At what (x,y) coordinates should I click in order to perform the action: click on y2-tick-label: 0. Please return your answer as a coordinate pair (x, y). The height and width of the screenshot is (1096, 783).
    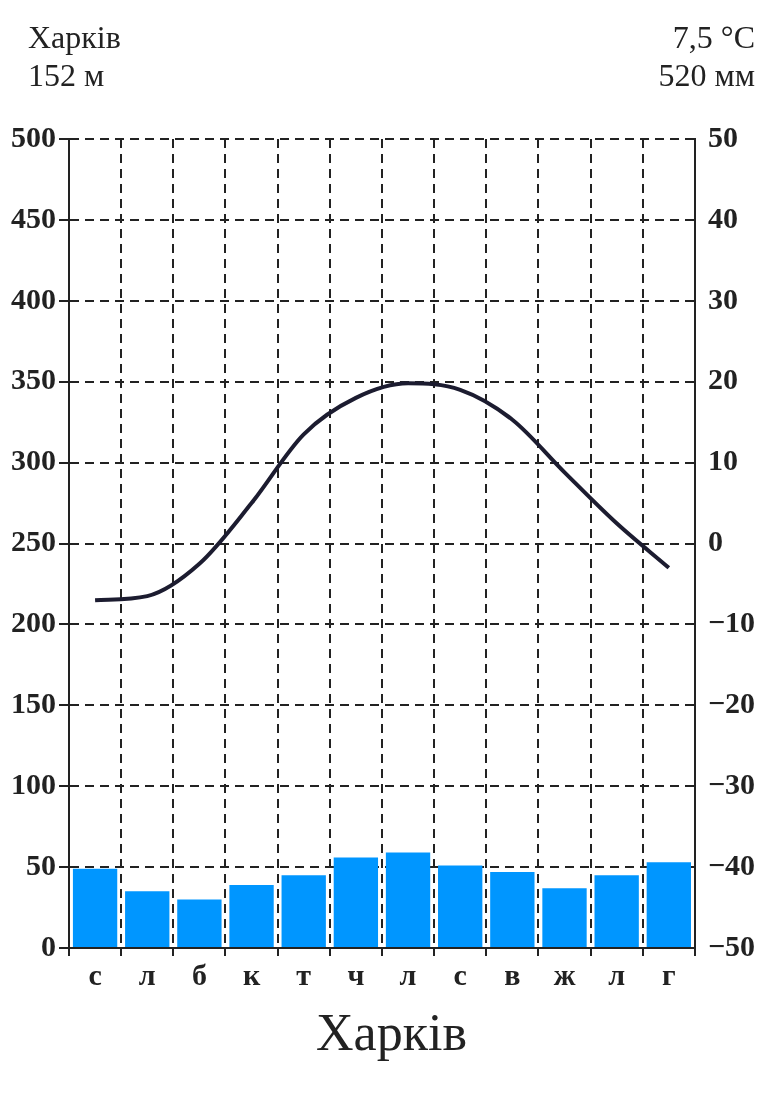
    Looking at the image, I should click on (715, 541).